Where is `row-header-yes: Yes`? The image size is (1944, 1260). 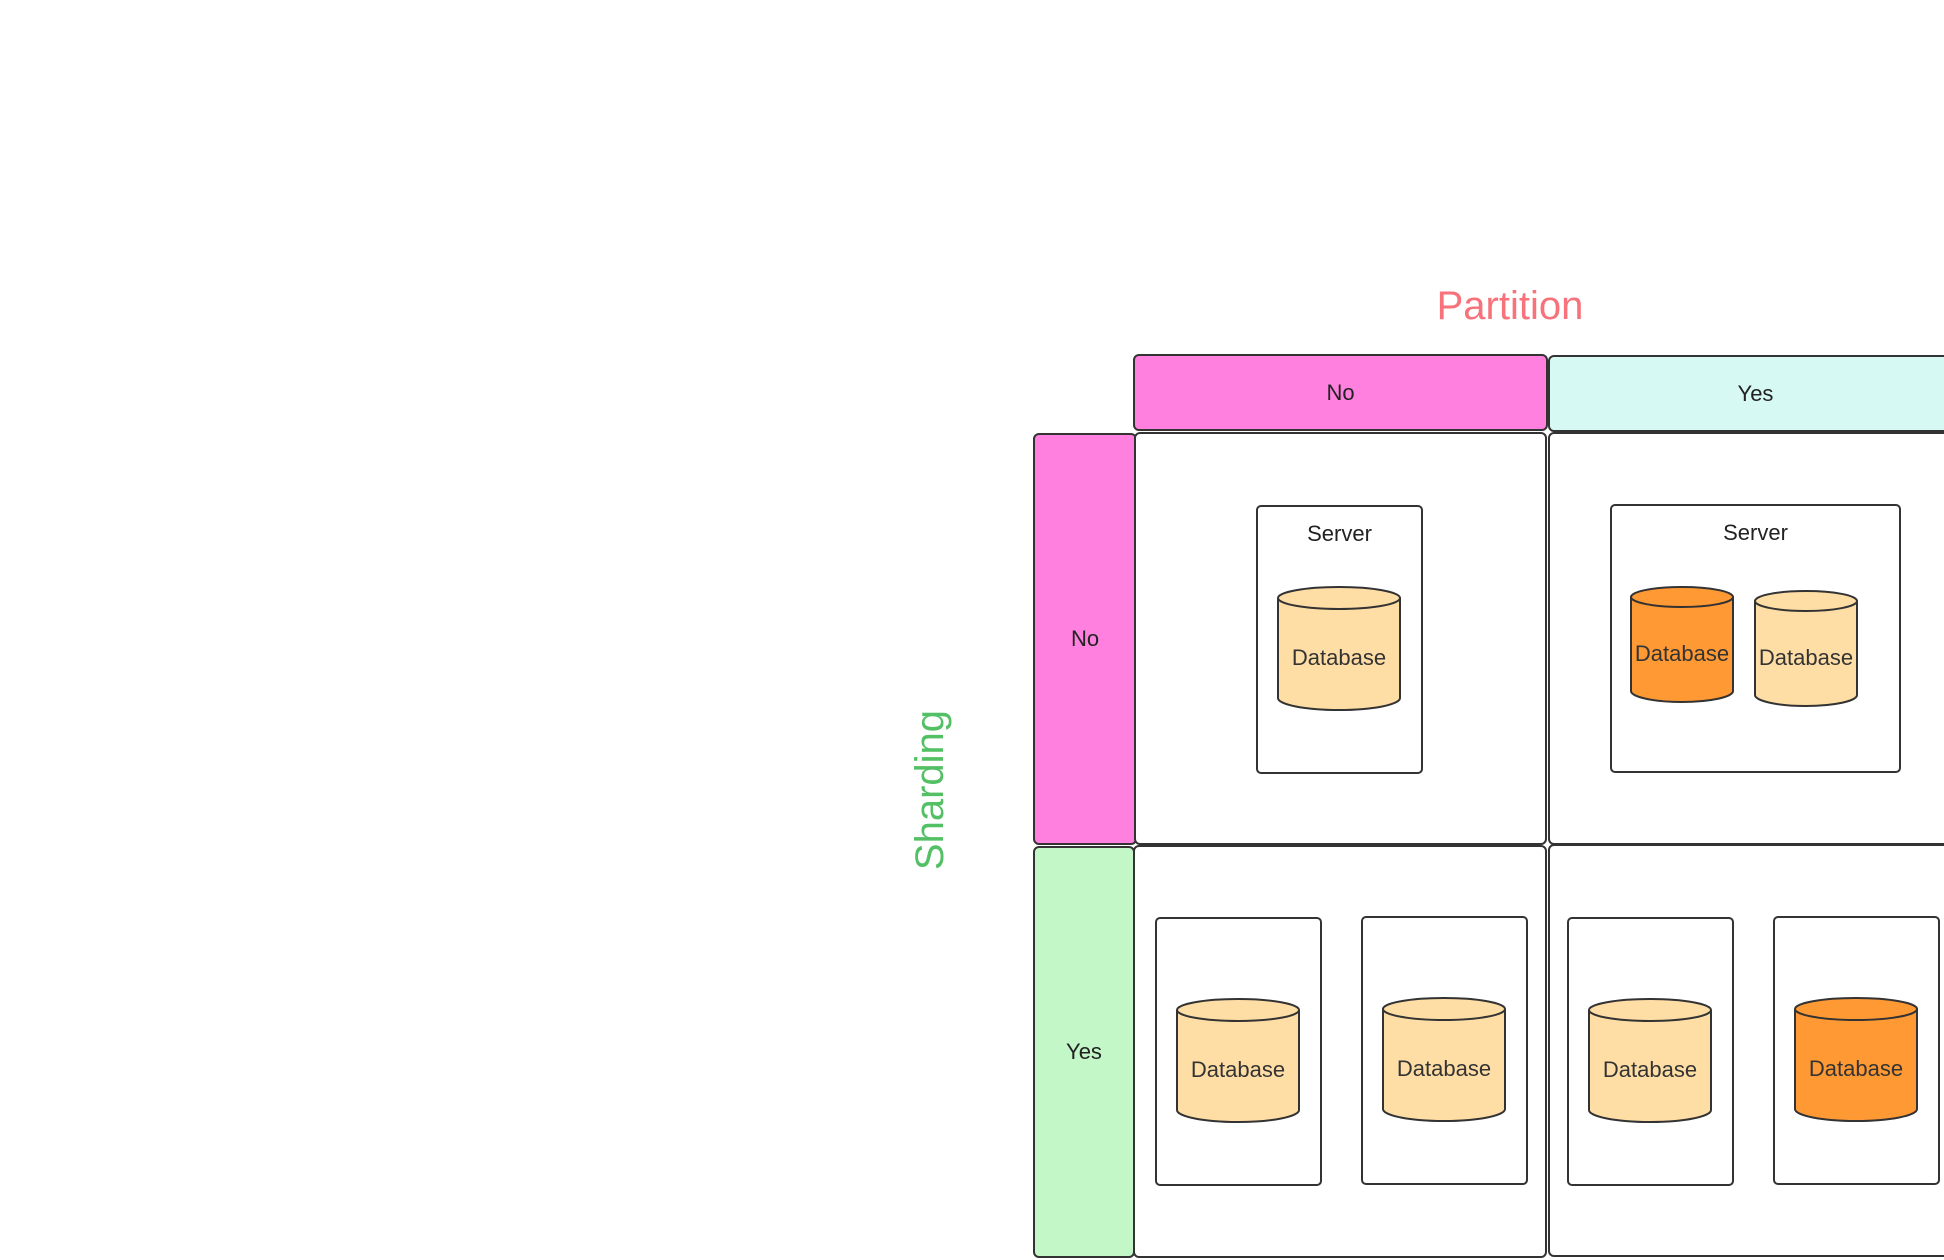
row-header-yes: Yes is located at coordinates (1084, 1052).